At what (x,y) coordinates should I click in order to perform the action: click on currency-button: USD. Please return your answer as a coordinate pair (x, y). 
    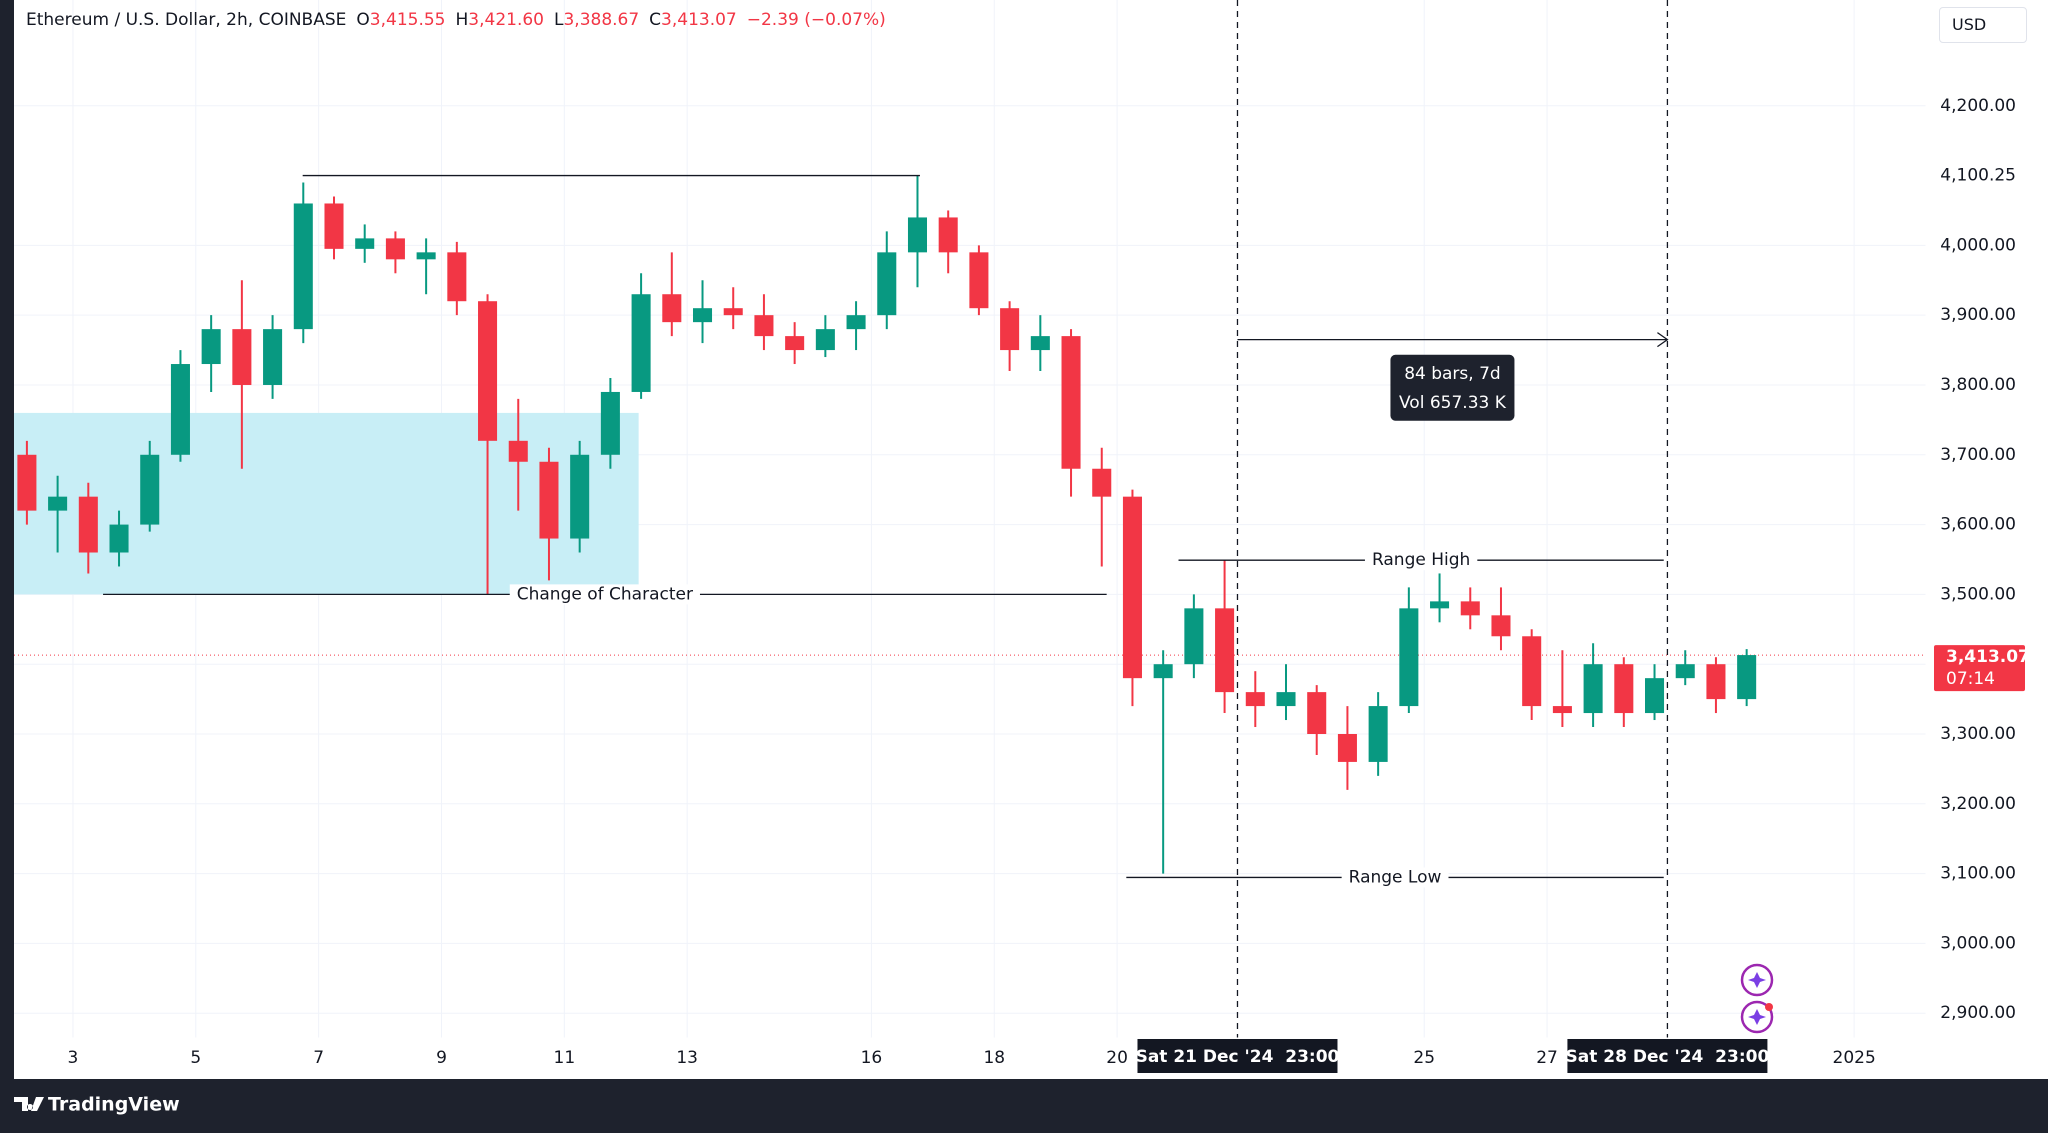
    Looking at the image, I should click on (1983, 25).